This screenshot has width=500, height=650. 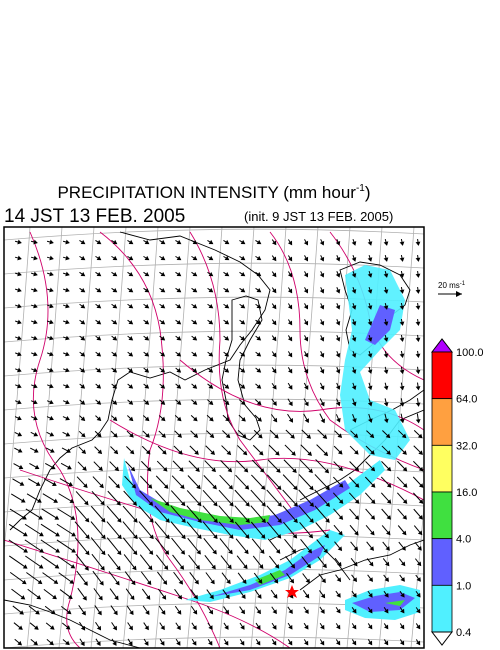 I want to click on reference-vector: 20 ms-1, so click(x=452, y=289).